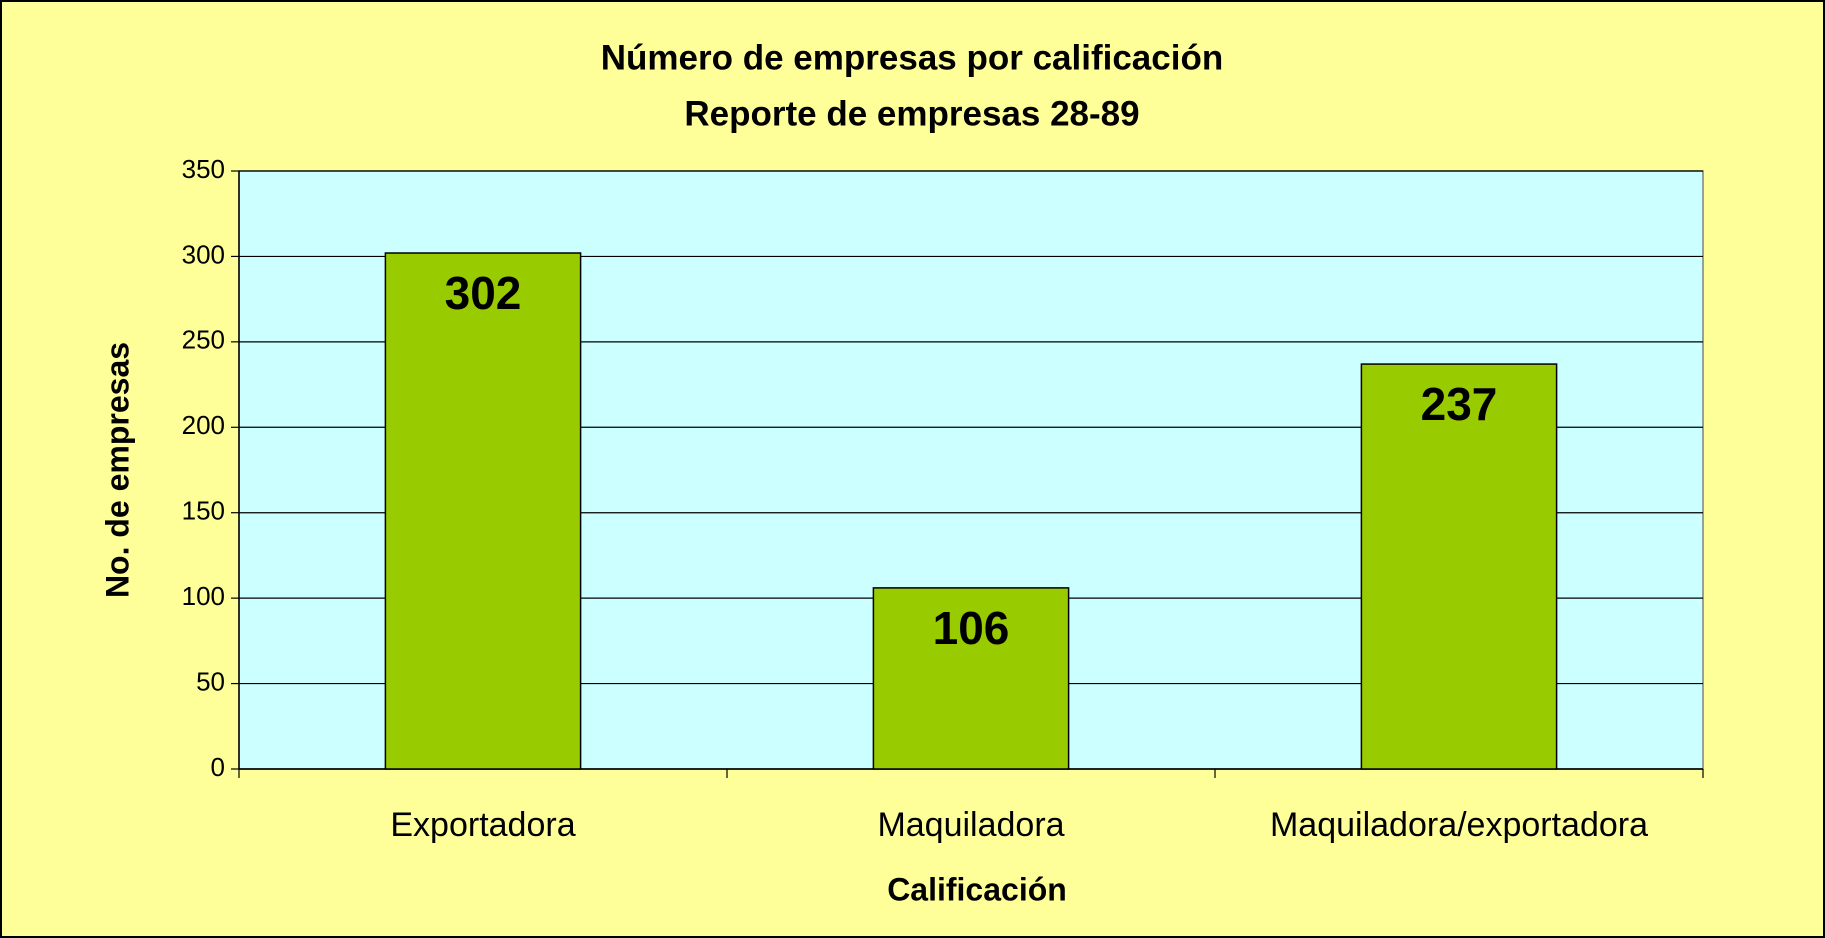 The height and width of the screenshot is (938, 1825). I want to click on data-label: 106, so click(971, 628).